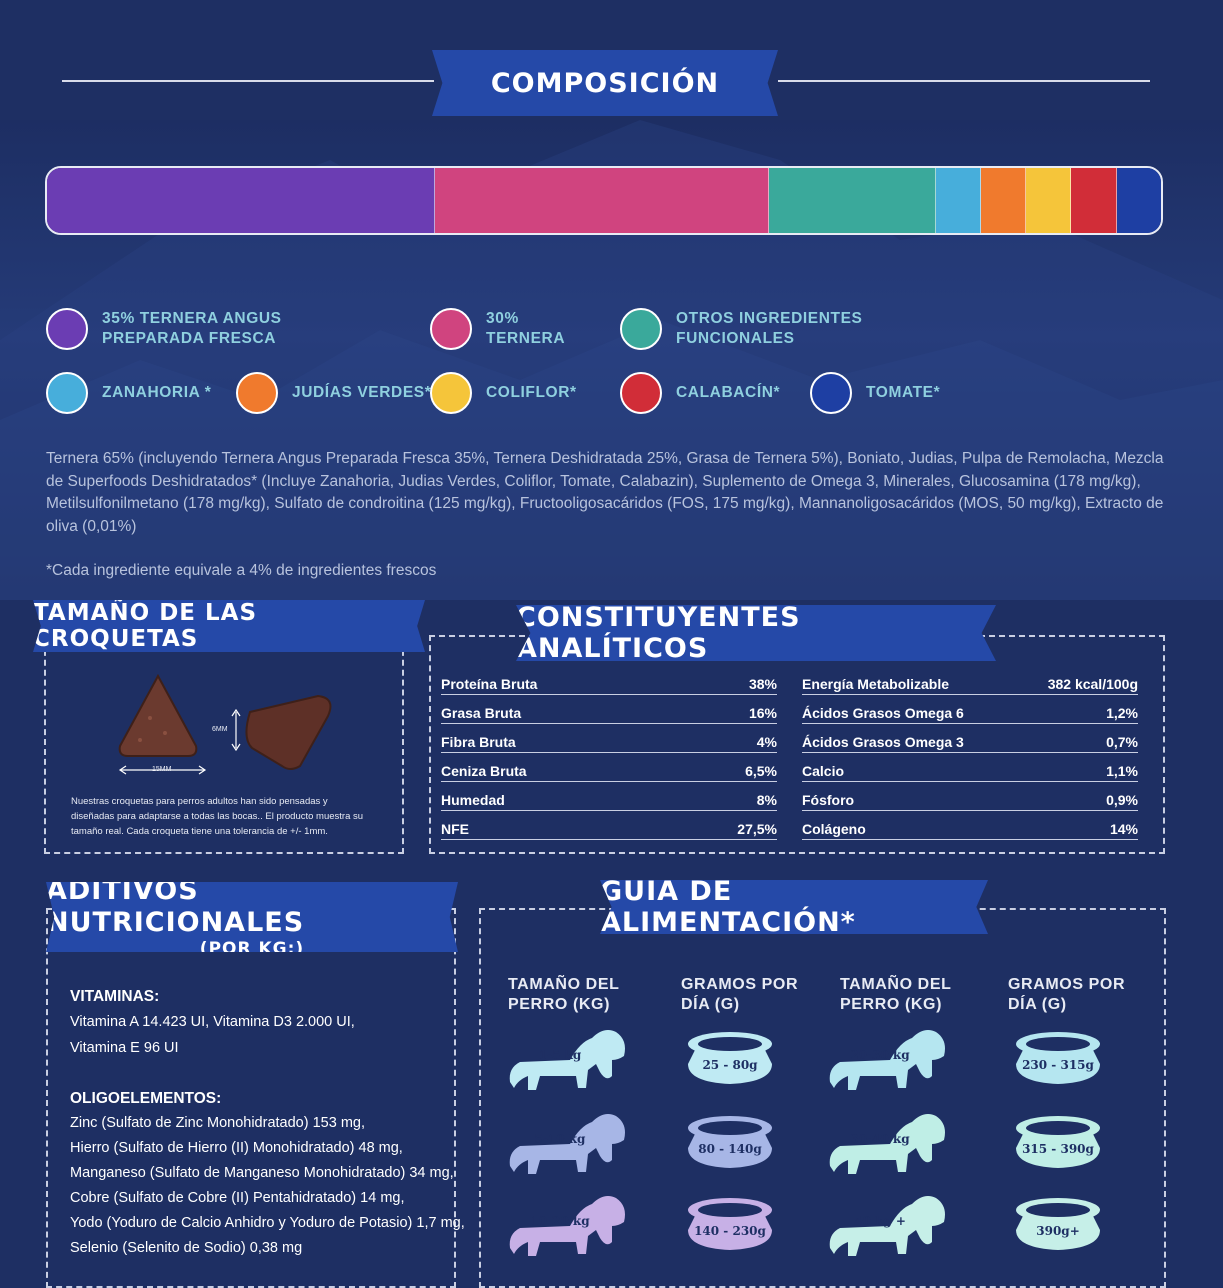  What do you see at coordinates (730, 1065) in the screenshot?
I see `bowl-grams-label: 25 - 80g` at bounding box center [730, 1065].